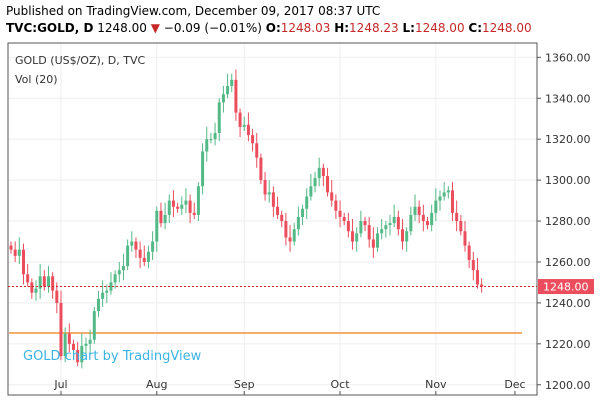 Image resolution: width=600 pixels, height=402 pixels. What do you see at coordinates (436, 384) in the screenshot?
I see `x-tick-label: Nov` at bounding box center [436, 384].